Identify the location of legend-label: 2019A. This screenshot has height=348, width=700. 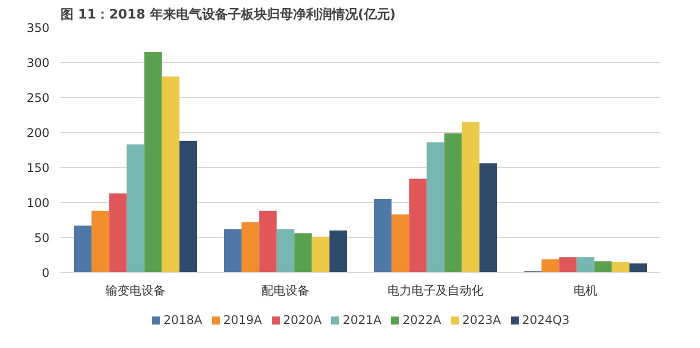
(242, 320).